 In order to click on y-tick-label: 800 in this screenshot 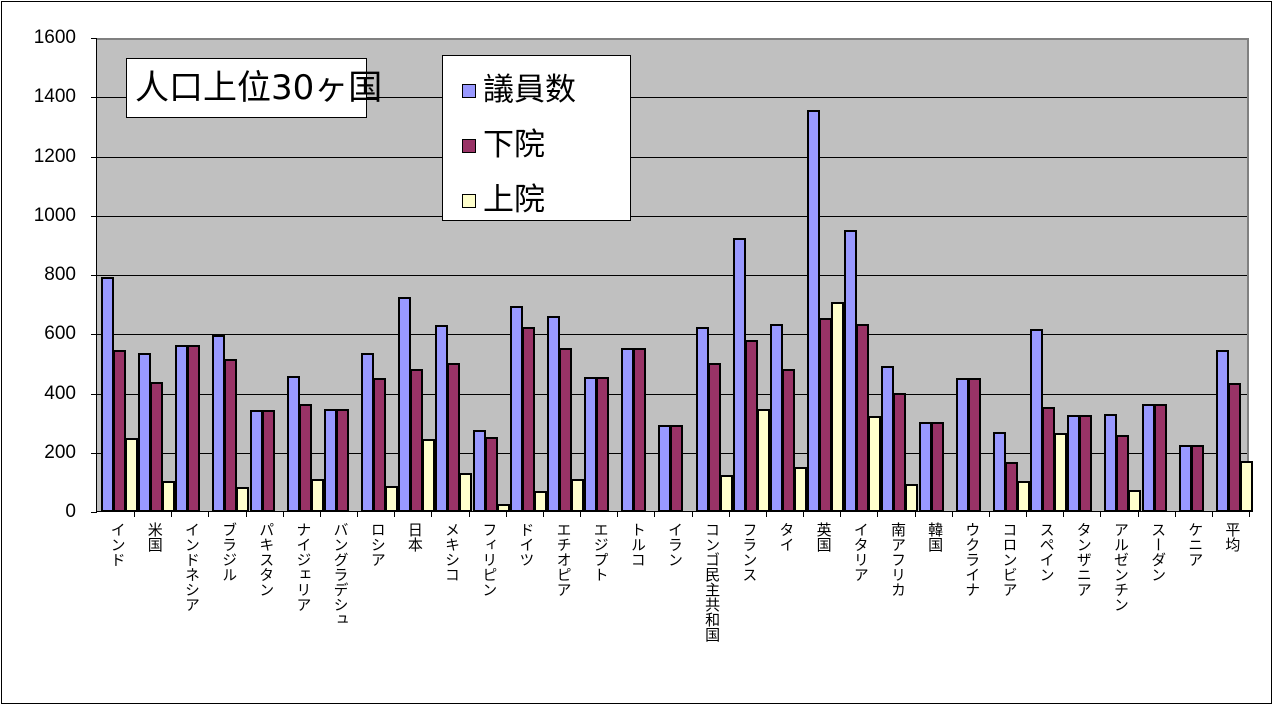, I will do `click(60, 274)`.